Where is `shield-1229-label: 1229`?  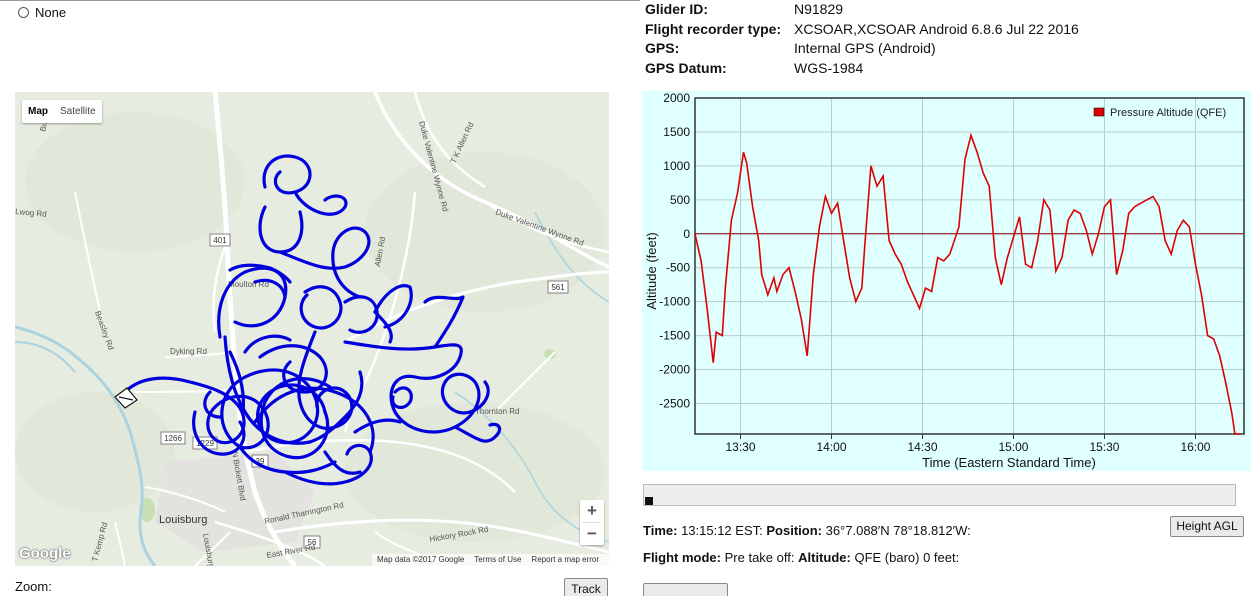
shield-1229-label: 1229 is located at coordinates (205, 443).